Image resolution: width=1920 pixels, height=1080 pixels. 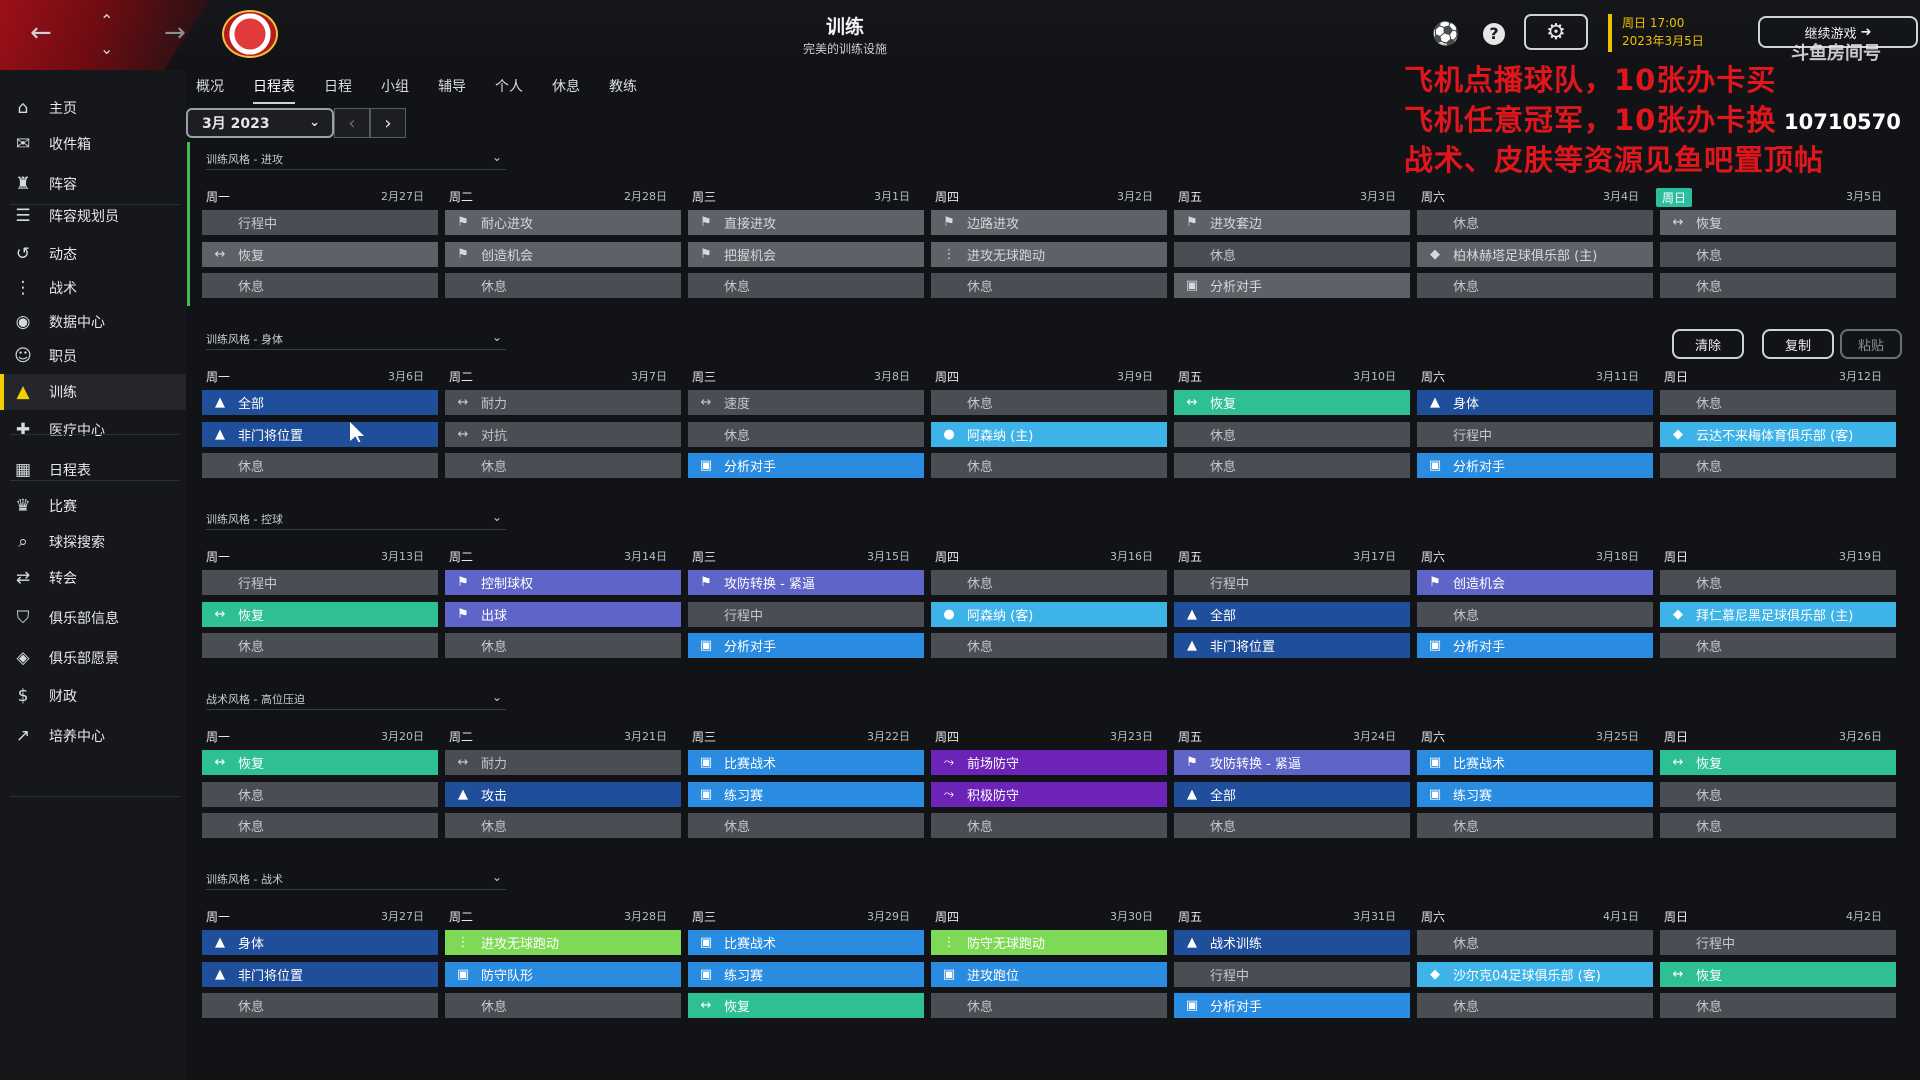 What do you see at coordinates (107, 48) in the screenshot?
I see `down-chevron-icon: ⌄` at bounding box center [107, 48].